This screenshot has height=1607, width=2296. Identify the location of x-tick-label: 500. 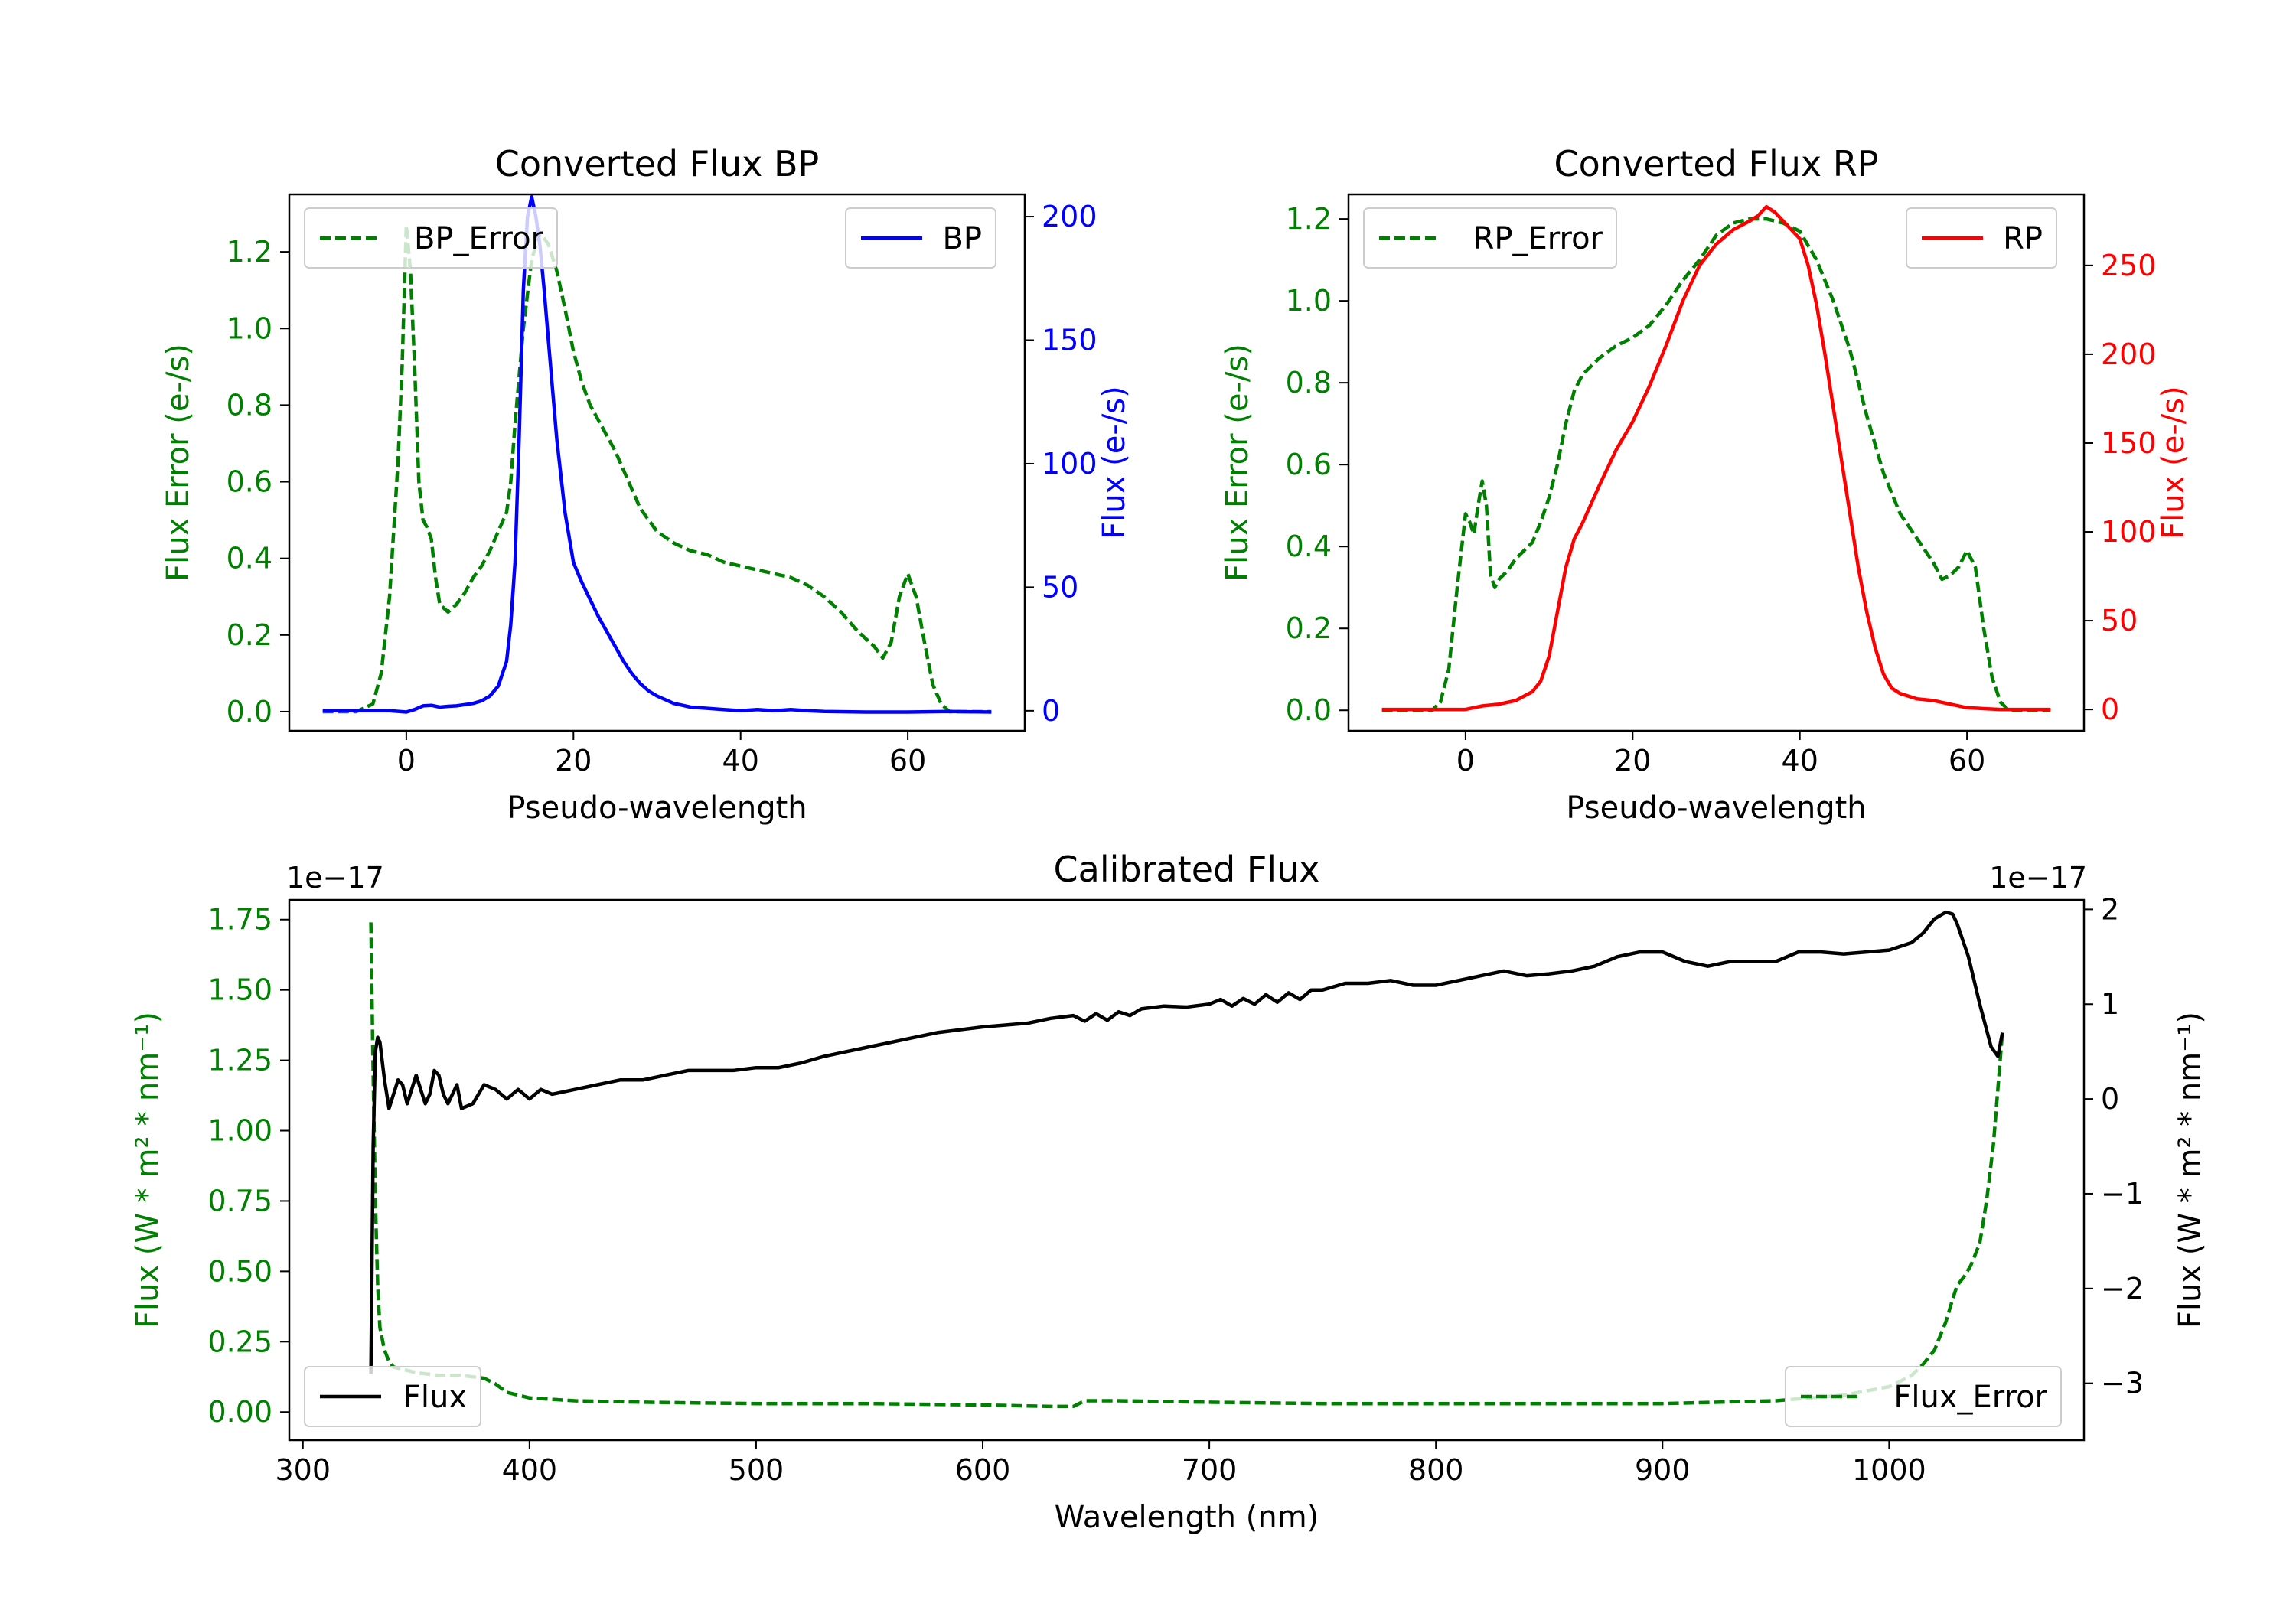
(756, 1470).